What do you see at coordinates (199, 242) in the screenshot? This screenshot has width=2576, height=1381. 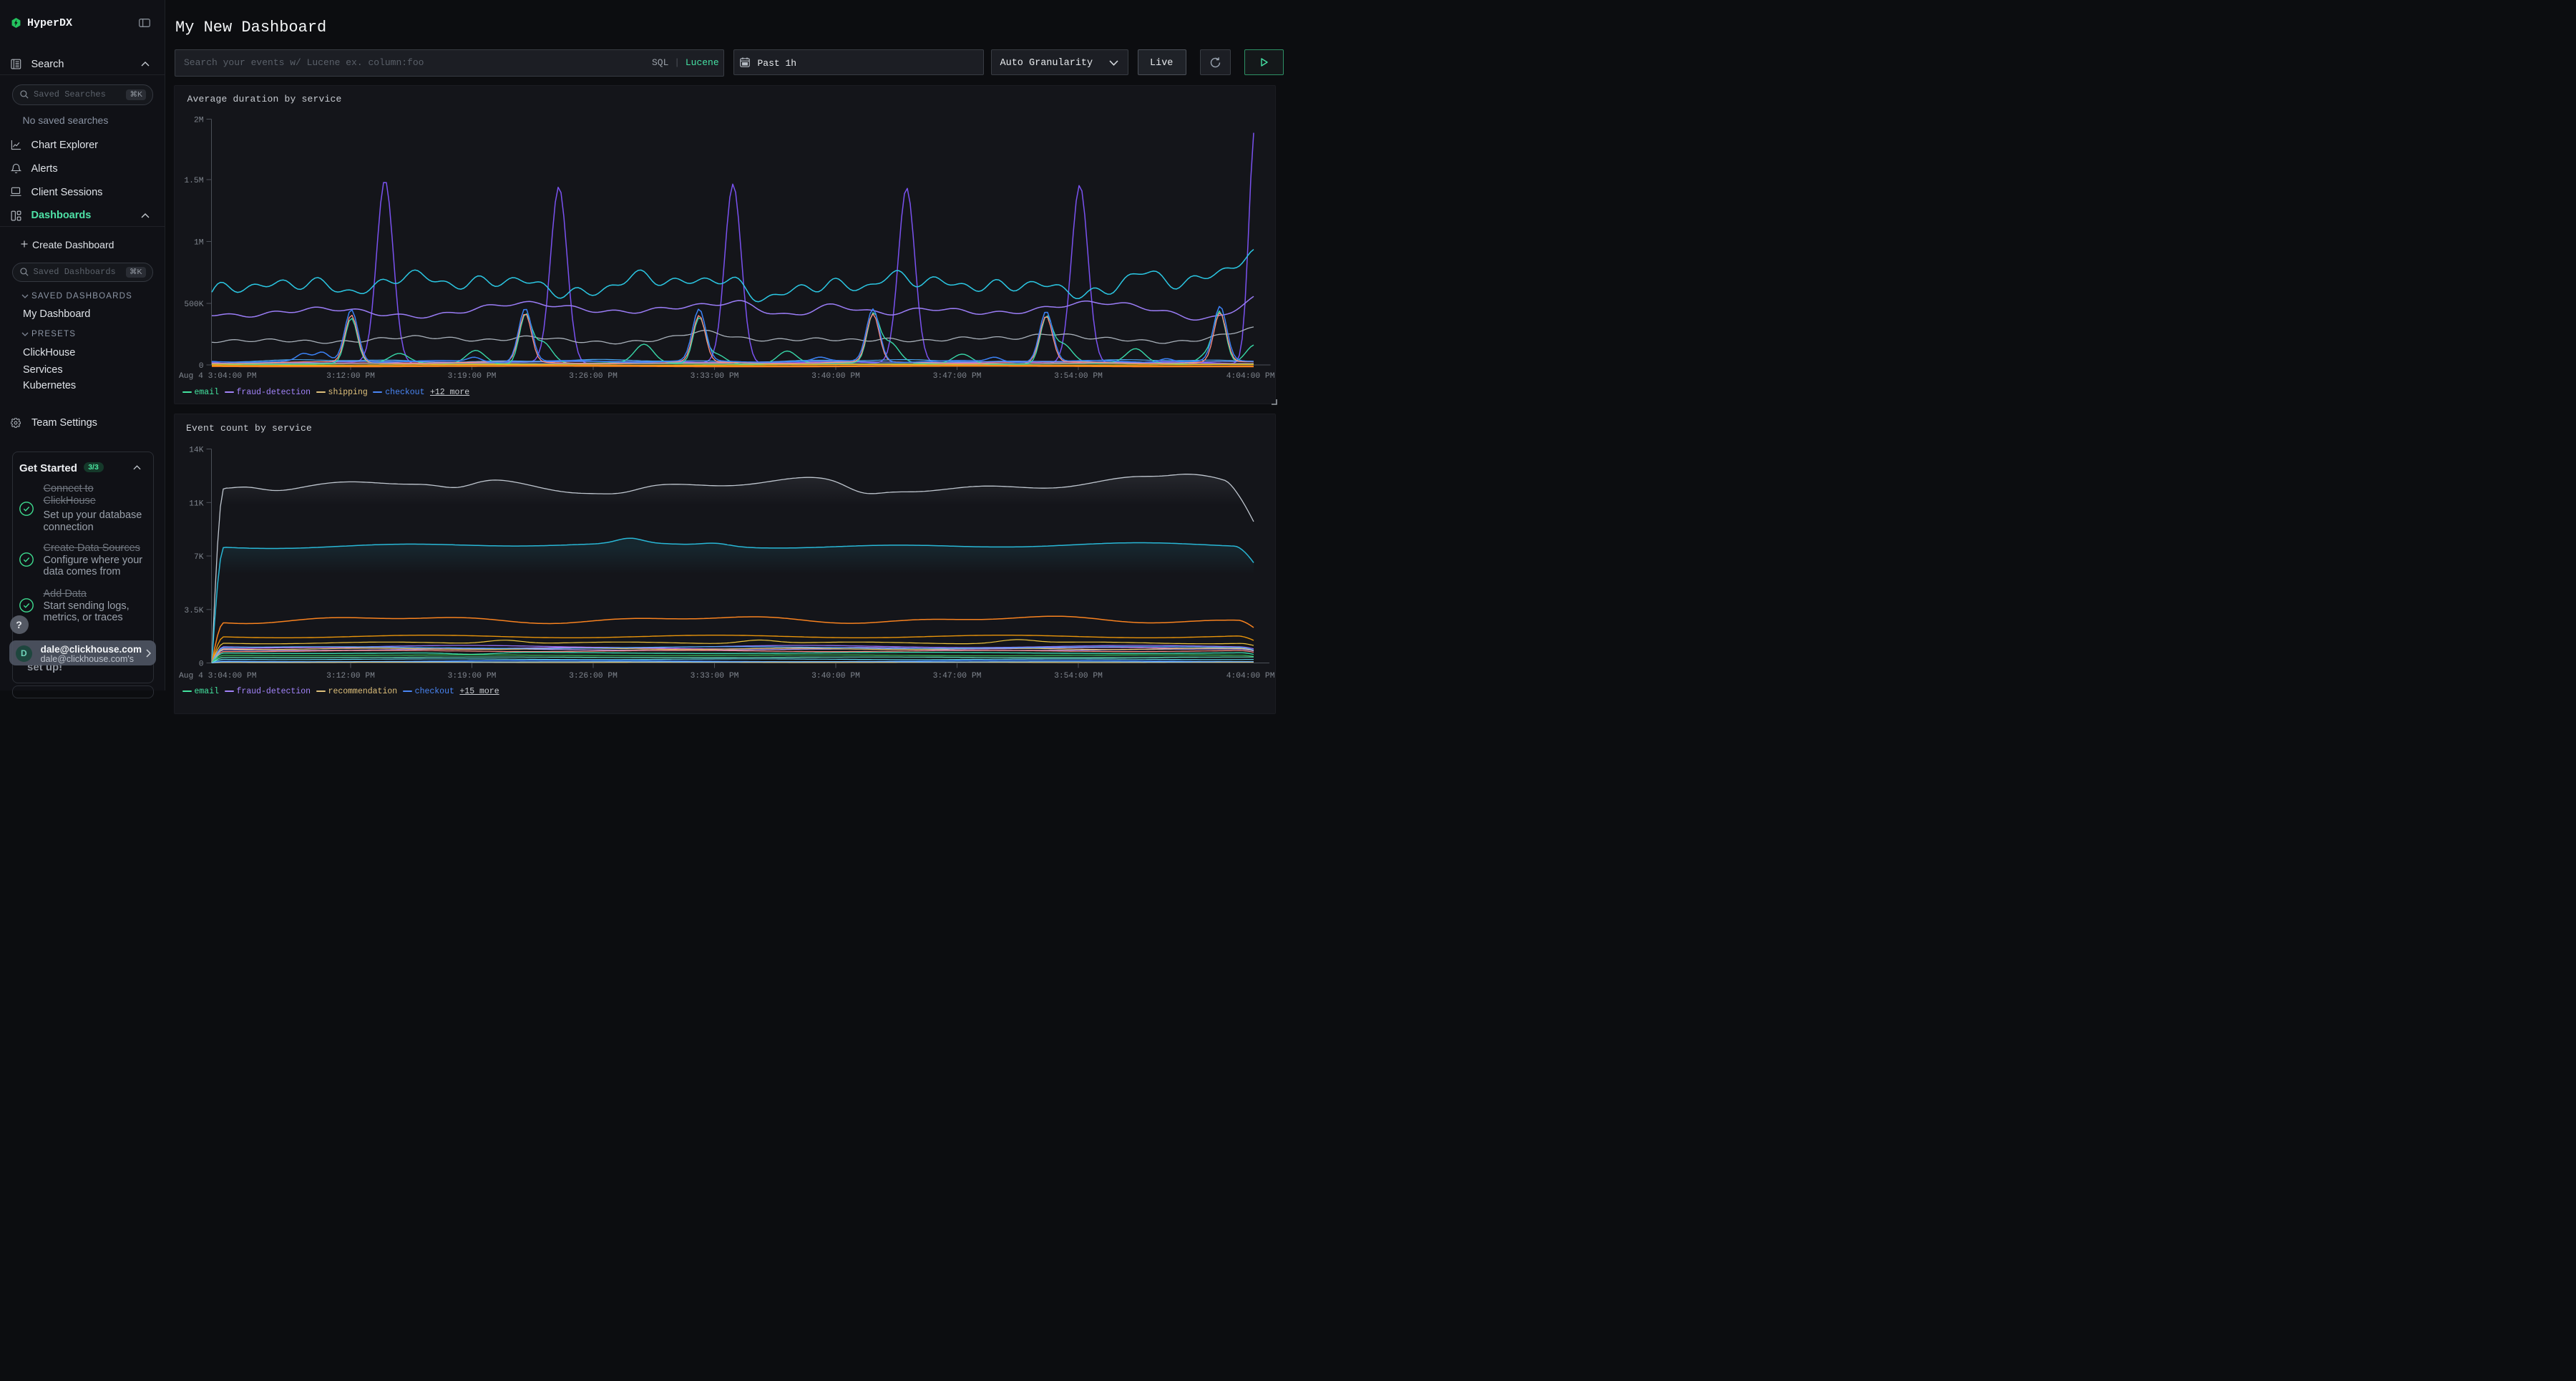 I see `svg-text: 1M` at bounding box center [199, 242].